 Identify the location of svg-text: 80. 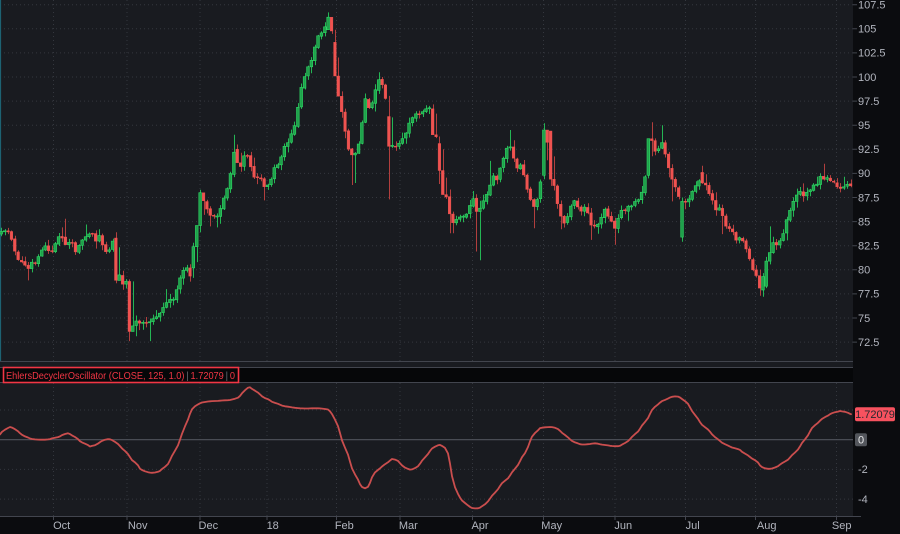
(864, 271).